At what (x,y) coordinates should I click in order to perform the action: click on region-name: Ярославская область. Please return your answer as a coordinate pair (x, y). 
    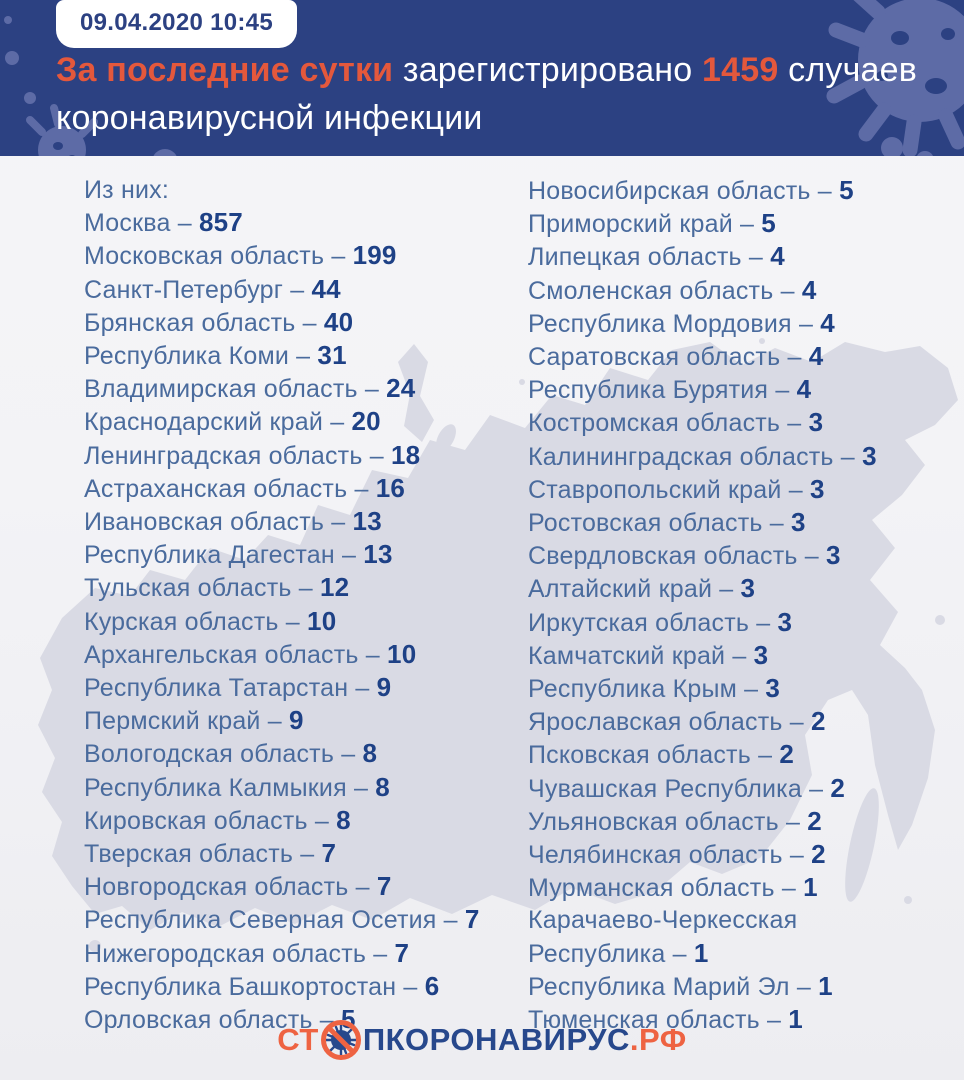
    Looking at the image, I should click on (655, 722).